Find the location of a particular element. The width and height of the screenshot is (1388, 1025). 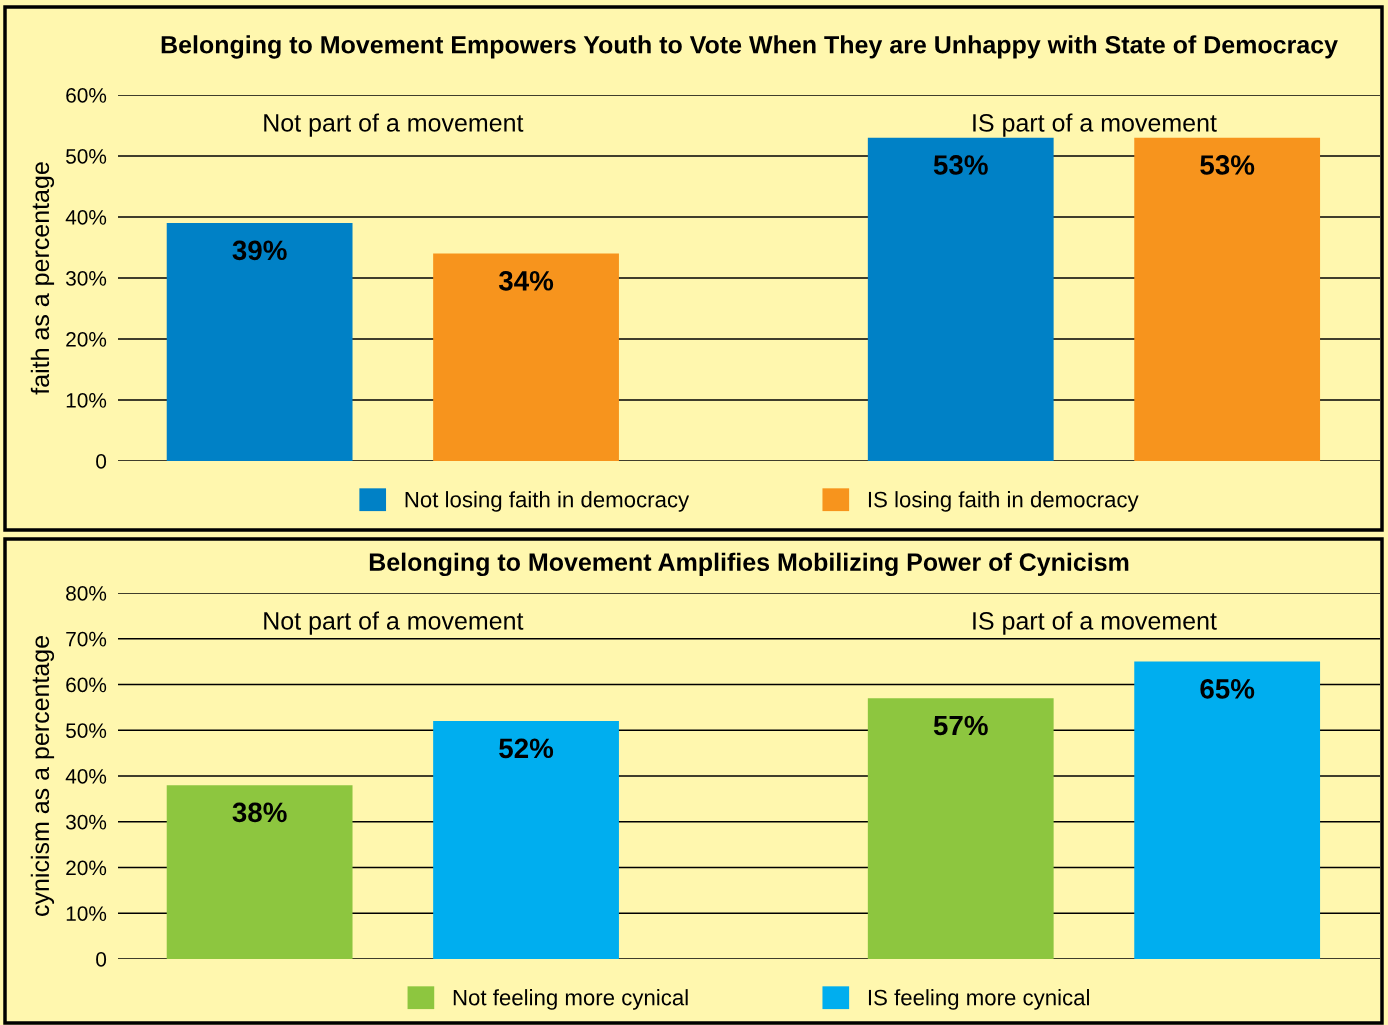

y-axis-title: faith as a percentage is located at coordinates (42, 278).